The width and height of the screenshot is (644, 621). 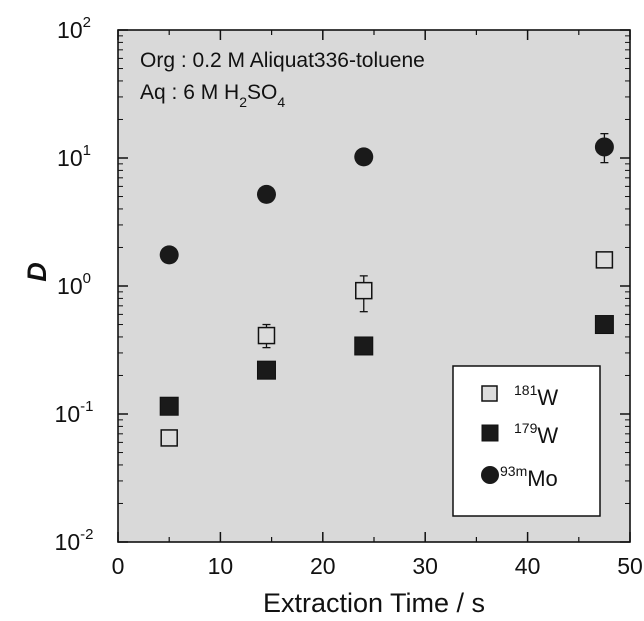 I want to click on legend-box, so click(x=526, y=441).